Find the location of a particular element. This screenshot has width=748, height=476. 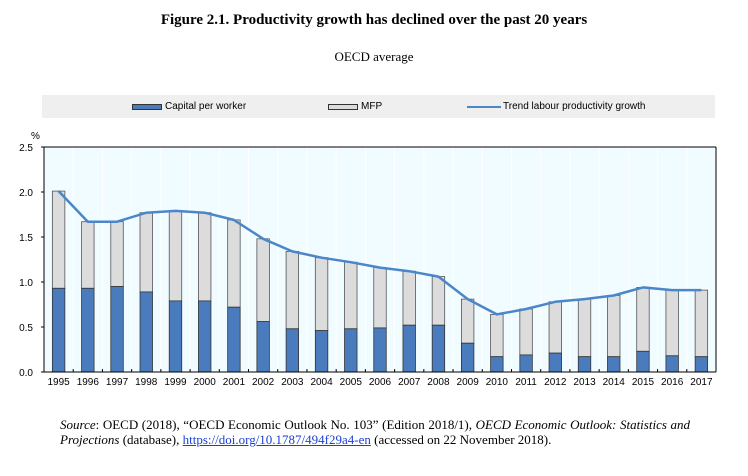

x-tick-label: 2015 is located at coordinates (643, 382).